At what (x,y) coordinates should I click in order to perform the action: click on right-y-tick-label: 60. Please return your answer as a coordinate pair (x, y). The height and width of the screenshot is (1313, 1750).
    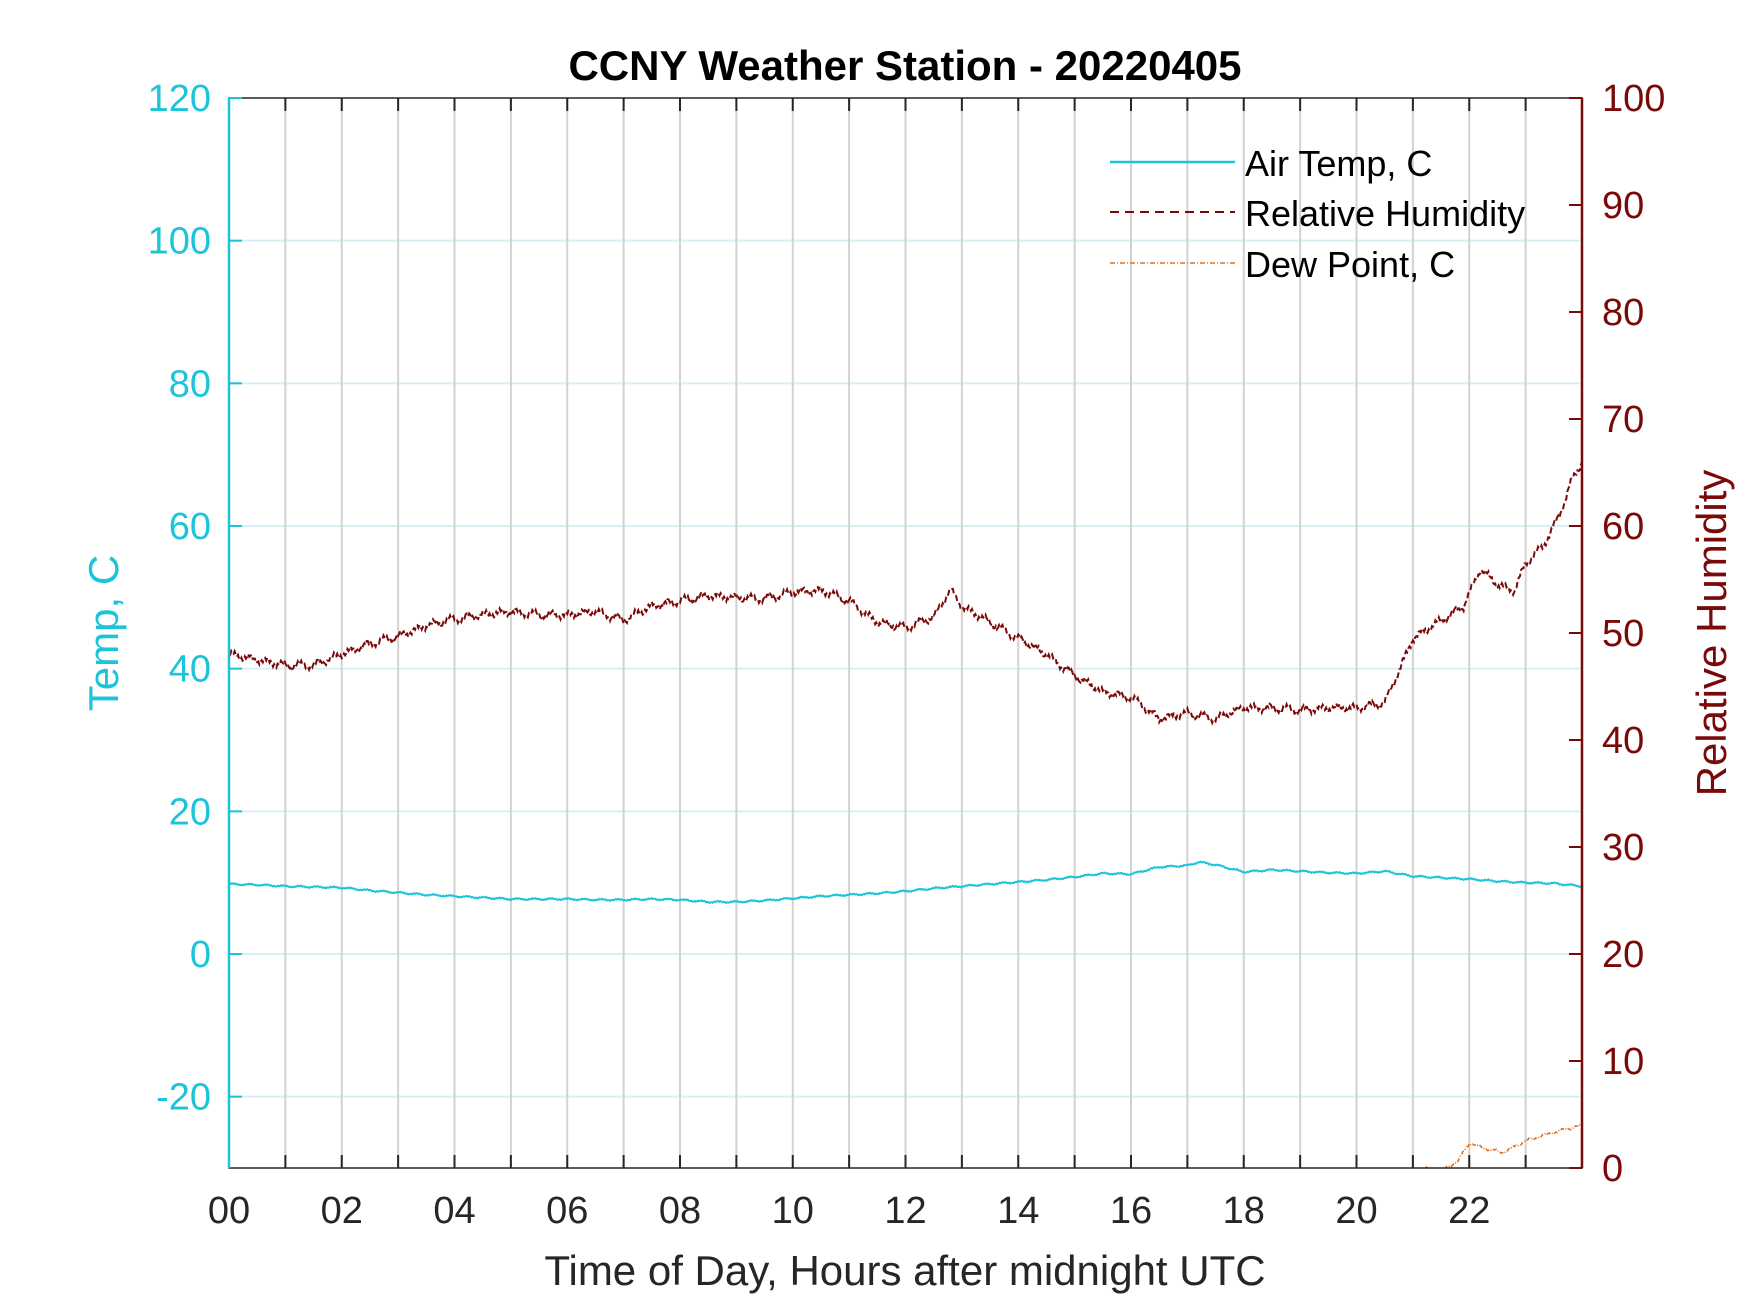
    Looking at the image, I should click on (1623, 527).